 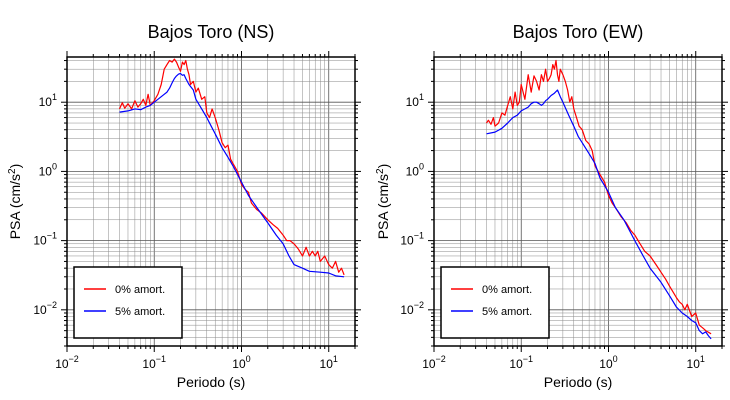 What do you see at coordinates (211, 32) in the screenshot?
I see `chart-title: Bajos Toro (NS)` at bounding box center [211, 32].